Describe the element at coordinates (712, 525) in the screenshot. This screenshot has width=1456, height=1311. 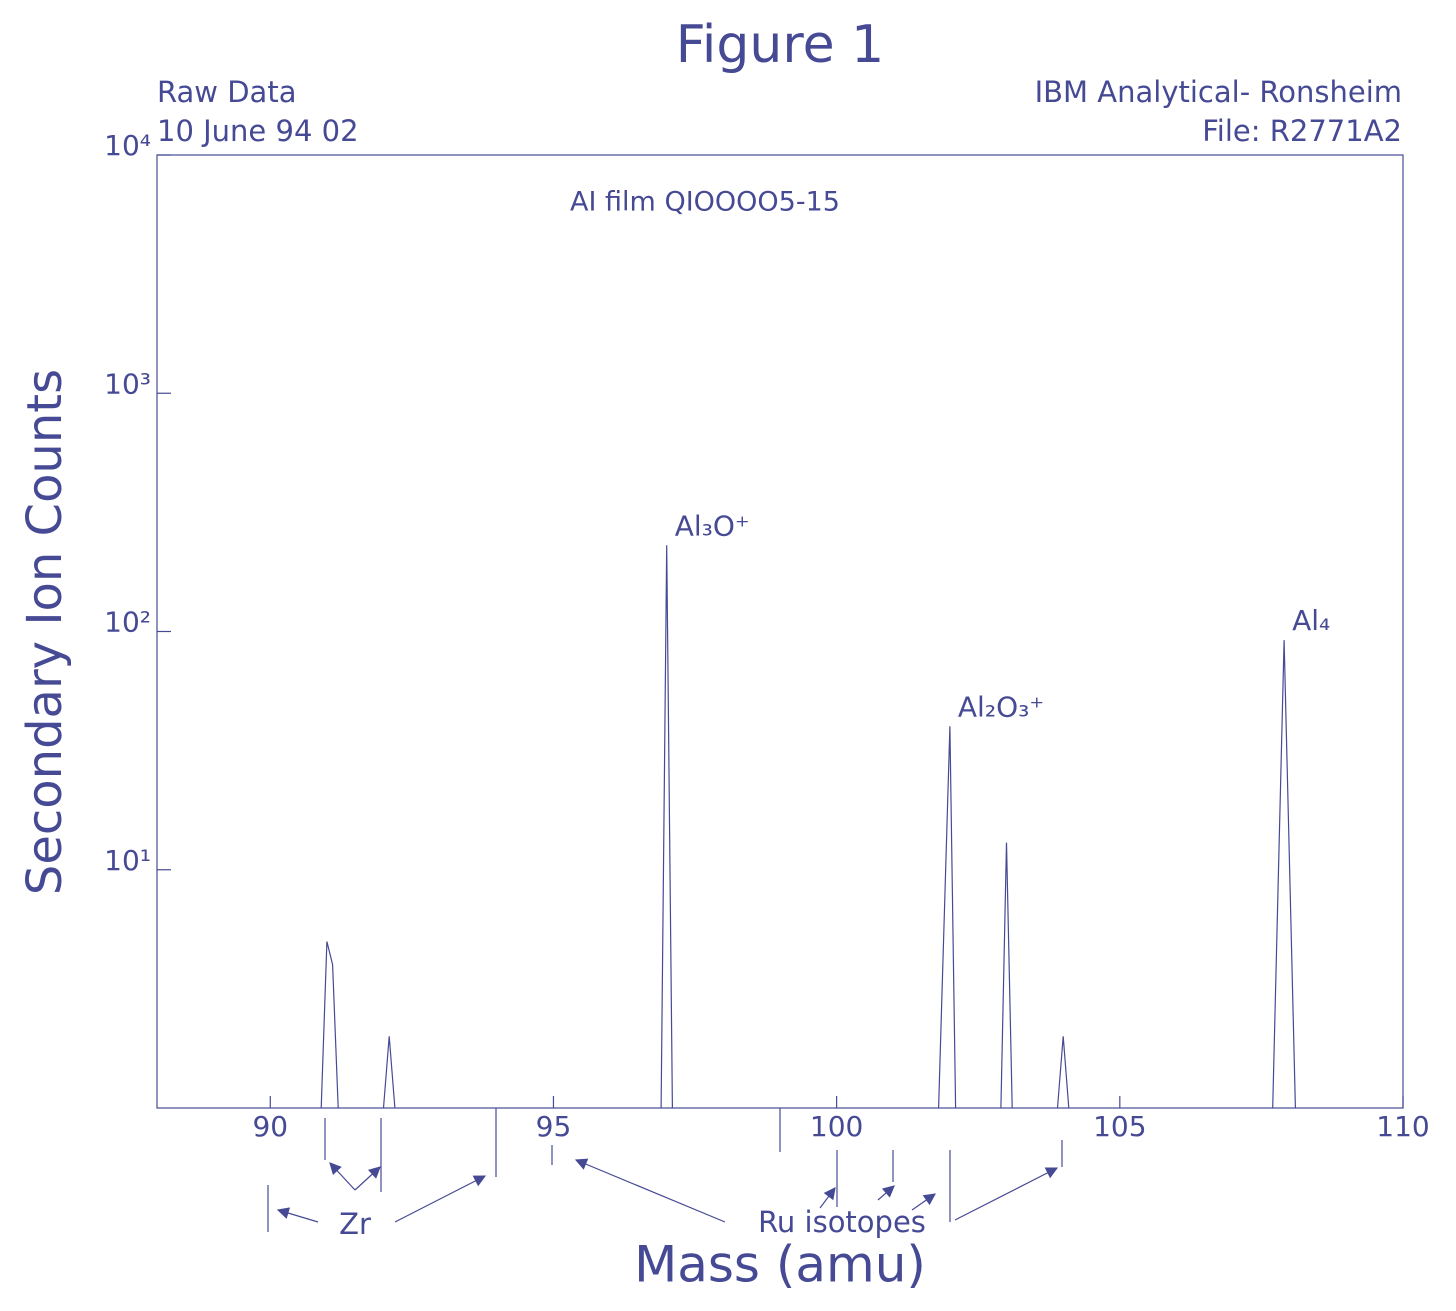
I see `peak-label: Al₃O⁺` at that location.